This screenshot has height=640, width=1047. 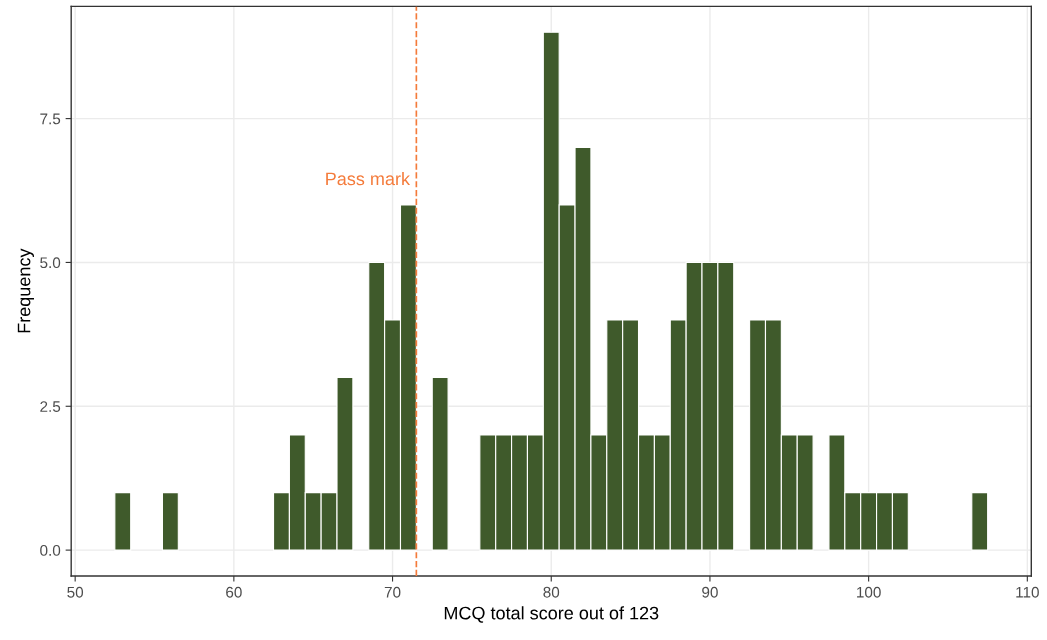 I want to click on y-tick-label: 7.5, so click(x=50, y=119).